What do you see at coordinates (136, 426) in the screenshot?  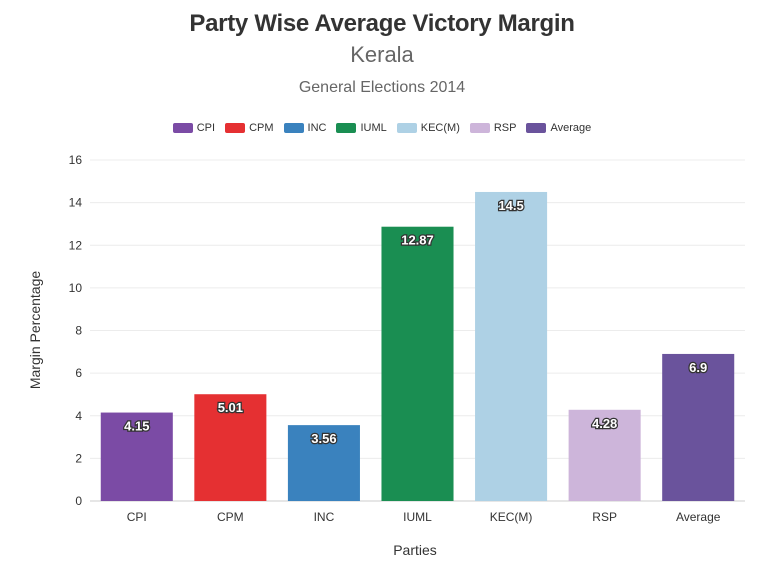 I see `bar-value-label: 4.15` at bounding box center [136, 426].